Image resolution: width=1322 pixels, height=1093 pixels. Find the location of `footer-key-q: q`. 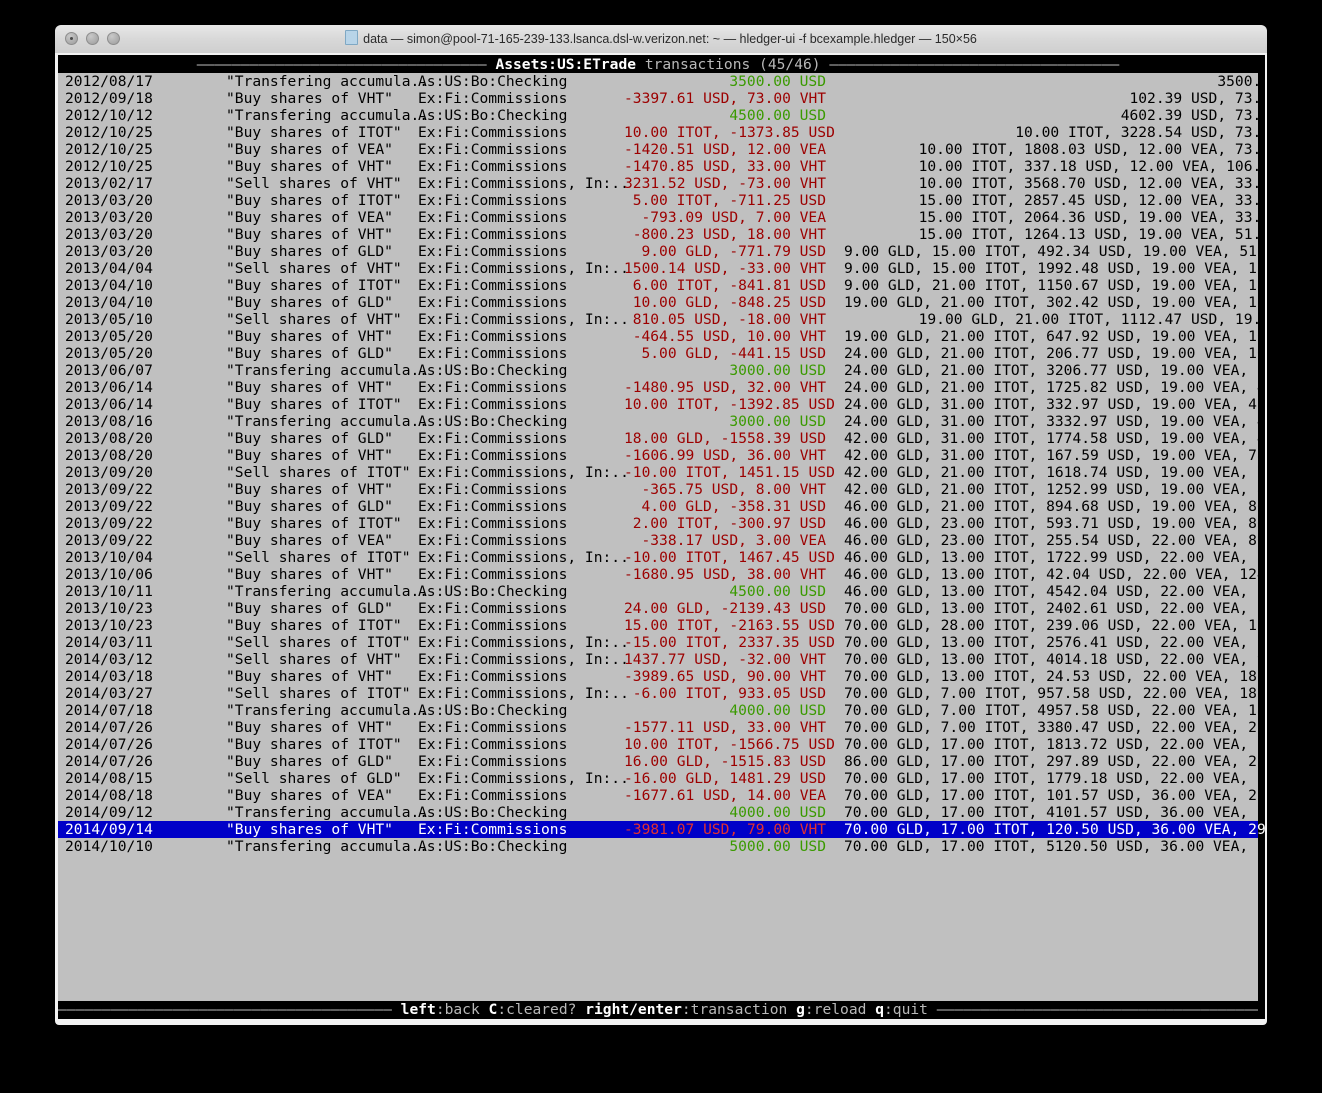

footer-key-q: q is located at coordinates (879, 1009).